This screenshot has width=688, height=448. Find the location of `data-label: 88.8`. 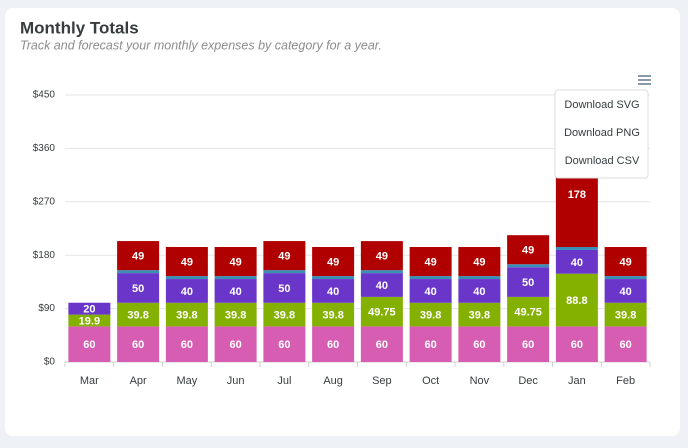

data-label: 88.8 is located at coordinates (576, 301).